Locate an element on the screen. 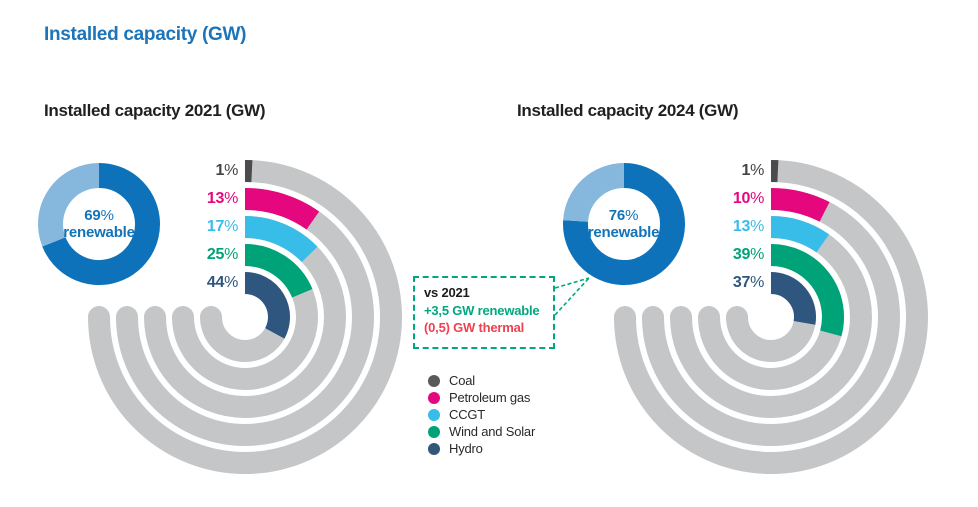 The image size is (978, 507). donut-chart-2021: 69% renewable is located at coordinates (99, 224).